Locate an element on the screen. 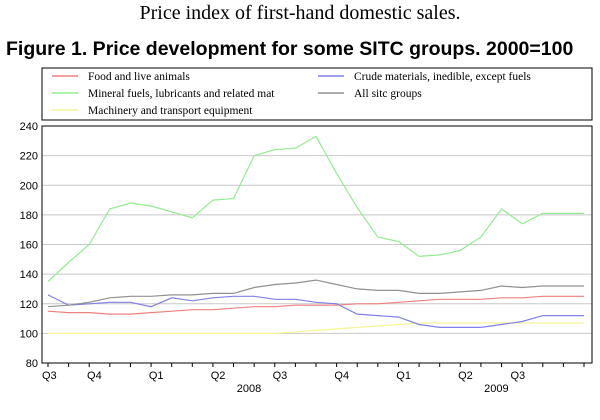 The image size is (600, 420). series-line-crude-materials-inedible-except-fuels is located at coordinates (315, 311).